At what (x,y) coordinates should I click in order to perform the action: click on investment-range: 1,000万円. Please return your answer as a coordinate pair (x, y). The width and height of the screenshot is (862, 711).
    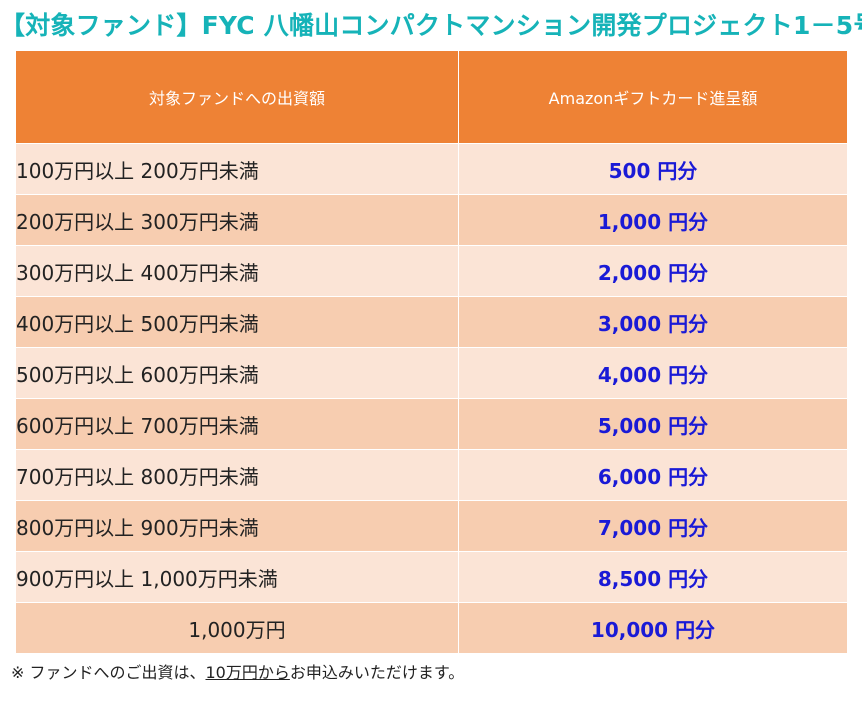
    Looking at the image, I should click on (237, 628).